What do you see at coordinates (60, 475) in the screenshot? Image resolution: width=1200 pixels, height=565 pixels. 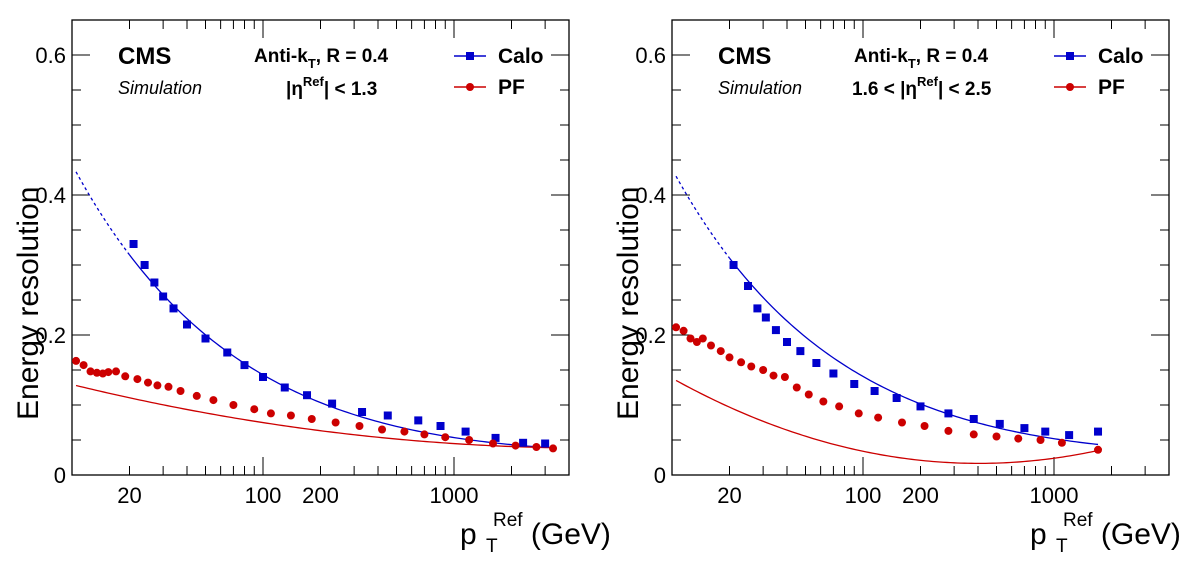 I see `y-tick-label: 0` at bounding box center [60, 475].